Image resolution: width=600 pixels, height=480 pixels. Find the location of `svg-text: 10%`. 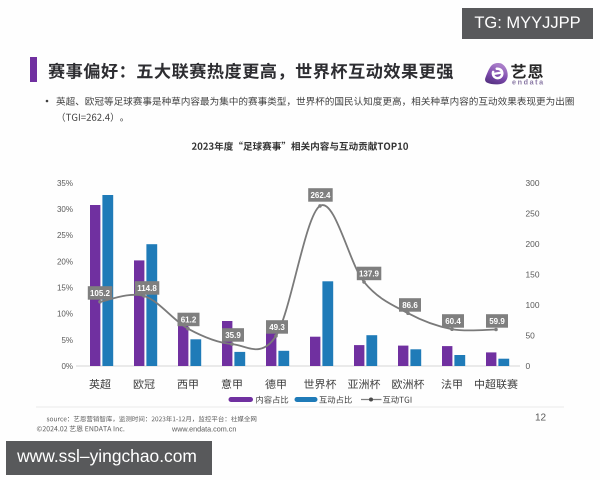

svg-text: 10% is located at coordinates (65, 314).